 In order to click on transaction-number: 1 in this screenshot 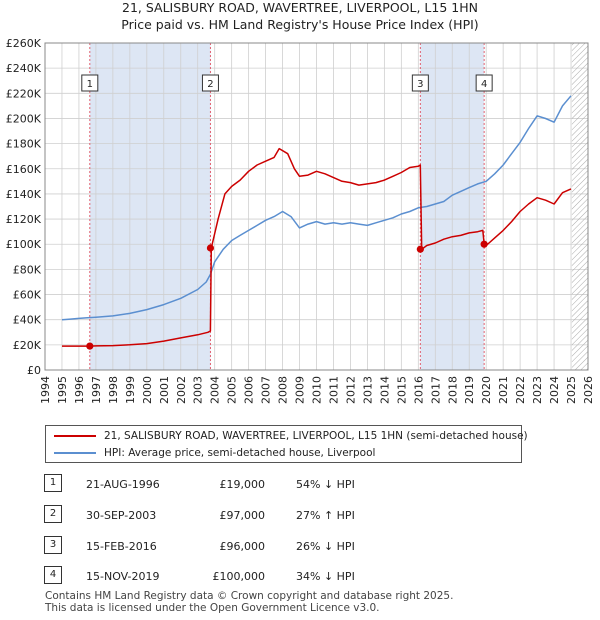, I will do `click(53, 483)`.